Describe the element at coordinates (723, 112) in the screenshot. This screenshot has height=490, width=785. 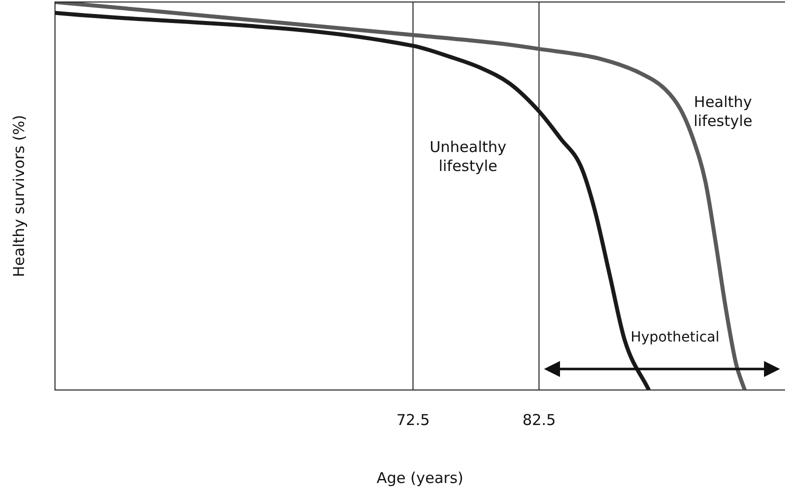
I see `series-label: Healthy lifestyle` at that location.